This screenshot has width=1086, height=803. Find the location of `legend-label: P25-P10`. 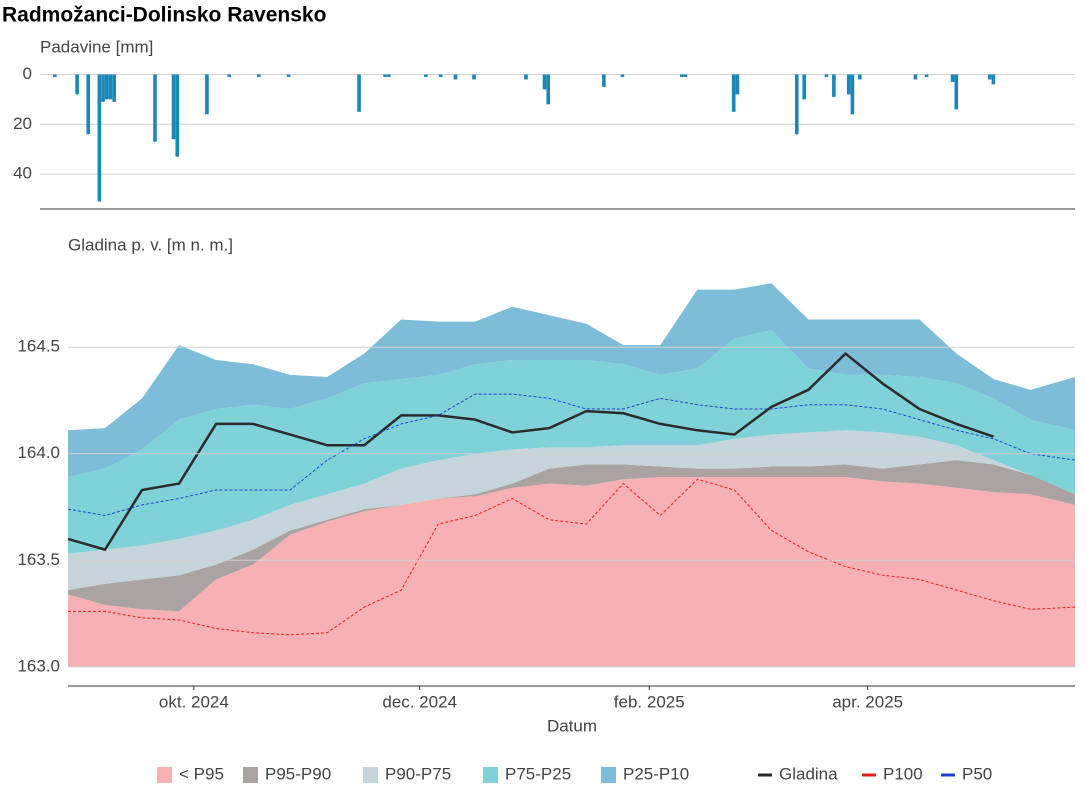

legend-label: P25-P10 is located at coordinates (656, 773).